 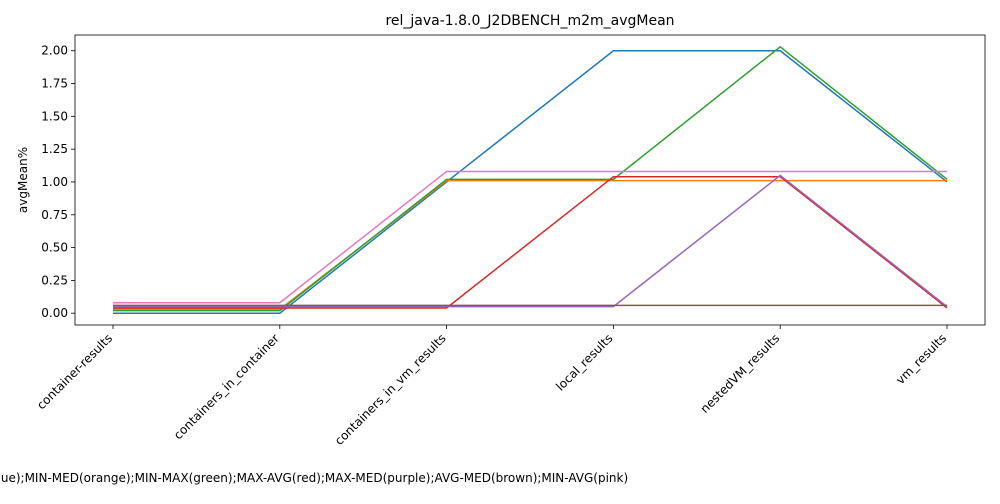 What do you see at coordinates (54, 182) in the screenshot?
I see `y-tick-label: 1.00` at bounding box center [54, 182].